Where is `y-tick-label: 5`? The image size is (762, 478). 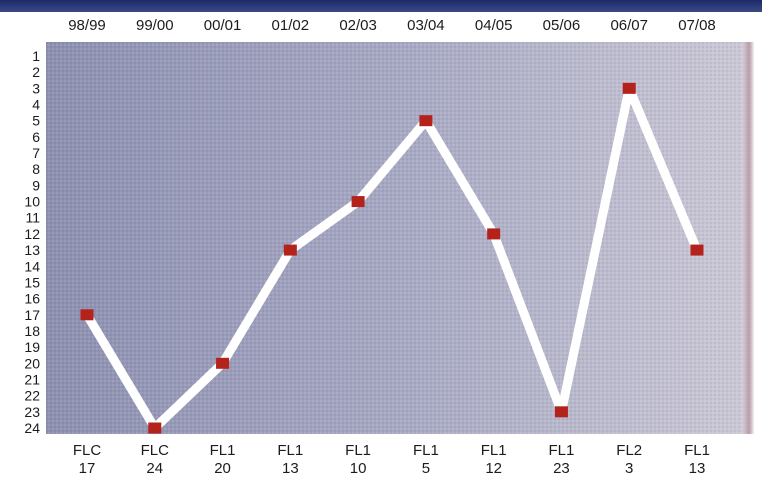 y-tick-label: 5 is located at coordinates (36, 121).